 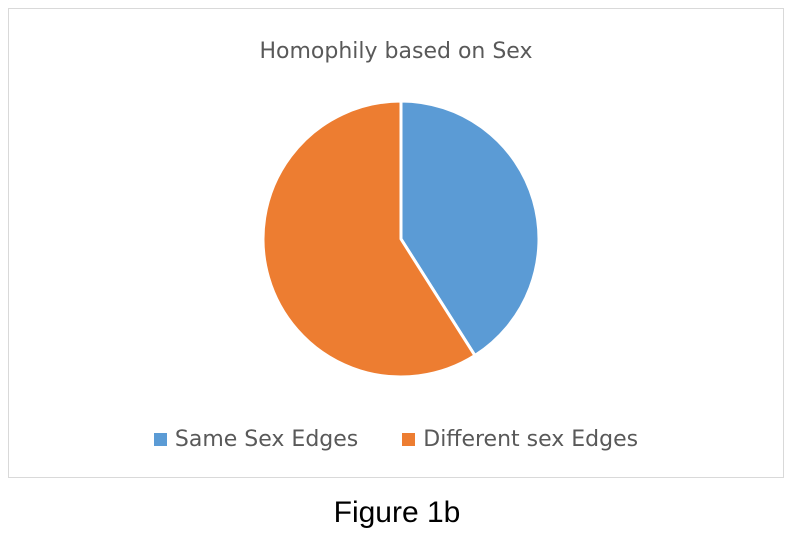 What do you see at coordinates (369, 239) in the screenshot?
I see `pie-slice-different-sex` at bounding box center [369, 239].